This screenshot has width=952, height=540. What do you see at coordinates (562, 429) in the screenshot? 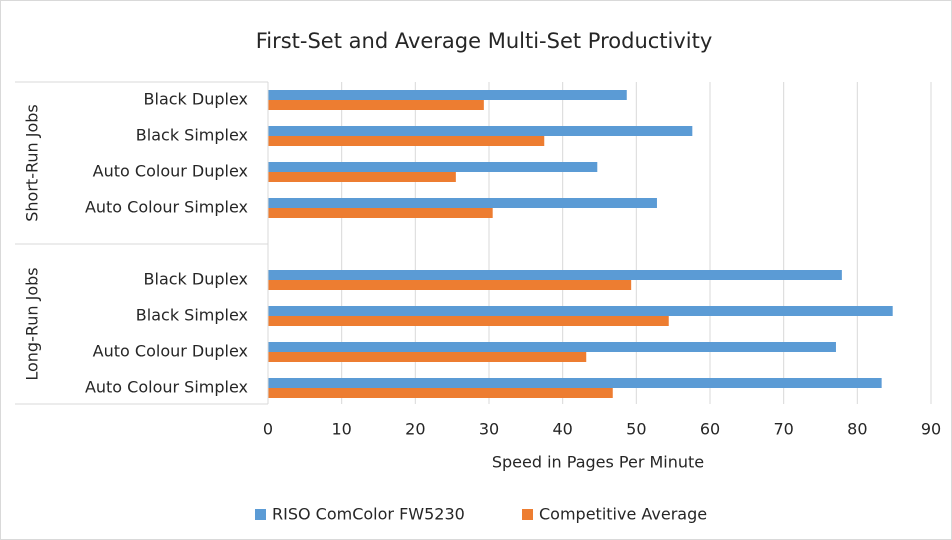
I see `x-tick-label: 40` at bounding box center [562, 429].